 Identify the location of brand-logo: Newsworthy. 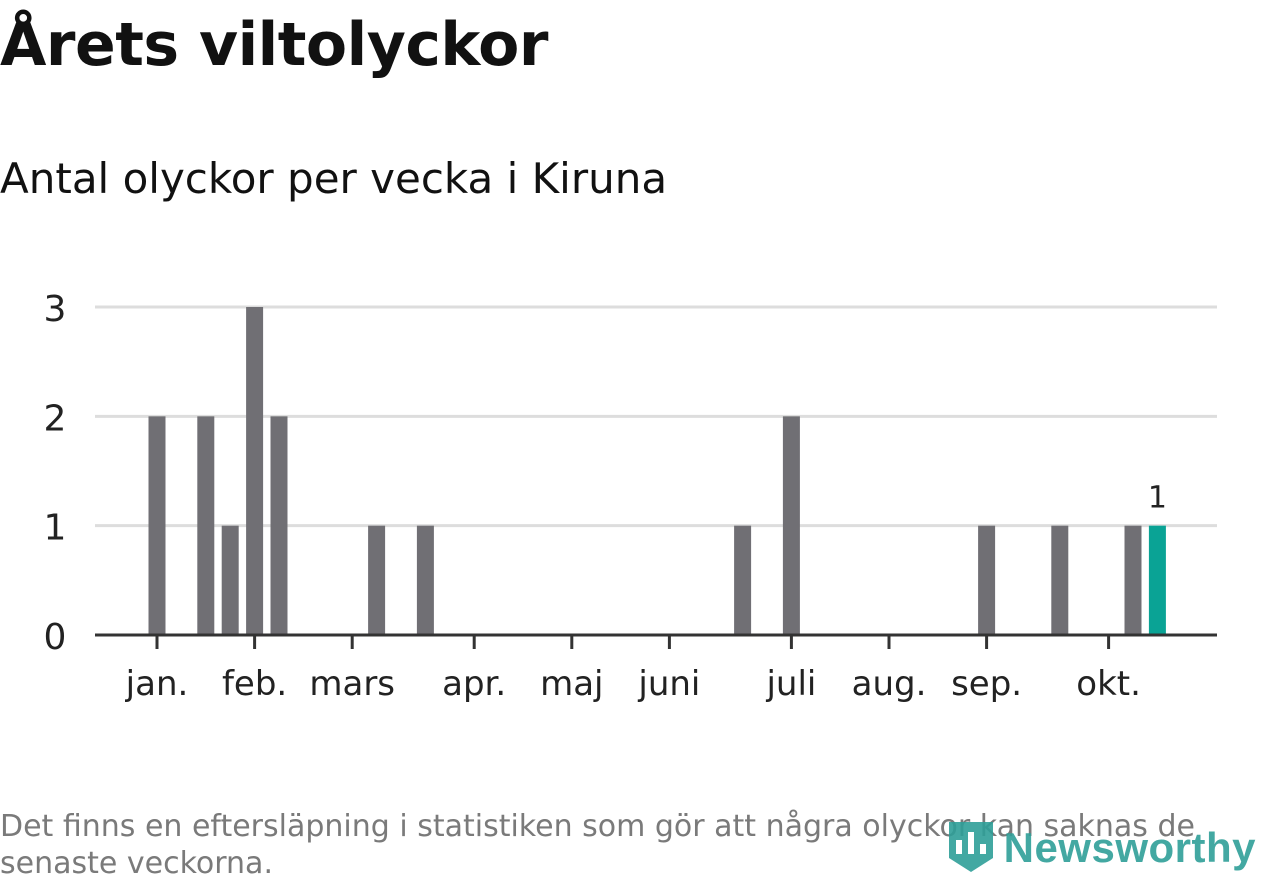
(1101, 848).